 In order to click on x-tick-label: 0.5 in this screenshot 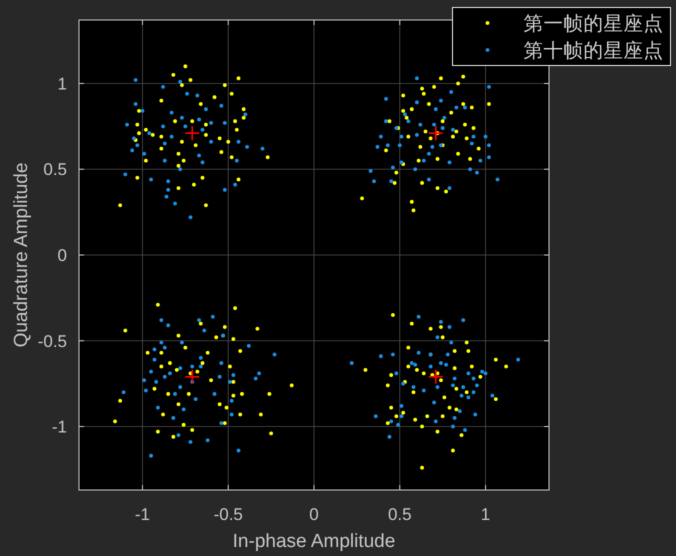, I will do `click(400, 514)`.